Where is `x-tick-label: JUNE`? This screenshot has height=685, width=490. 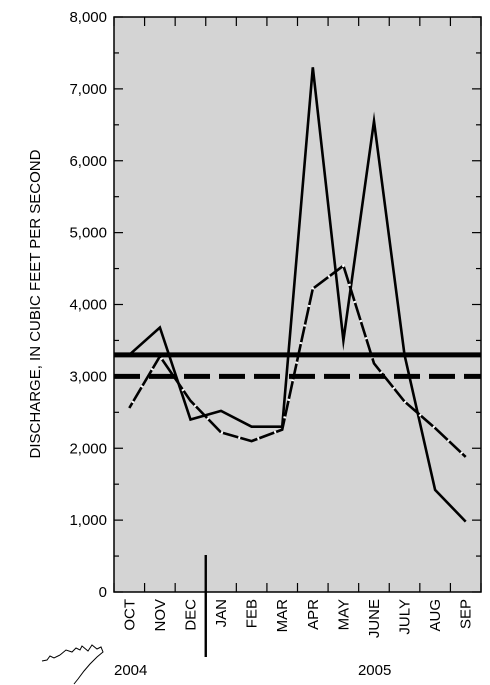
x-tick-label: JUNE is located at coordinates (374, 618).